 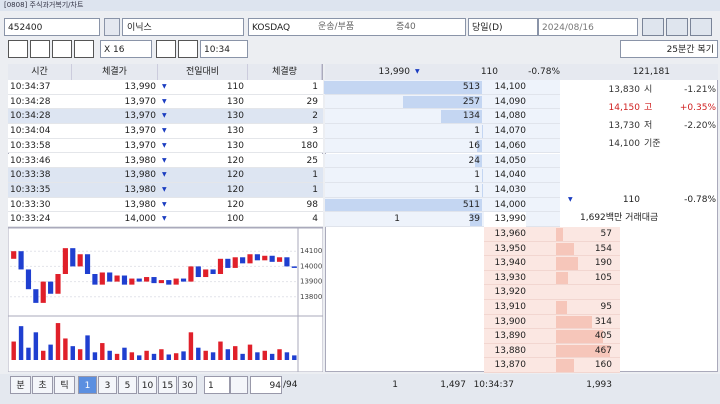 I want to click on speed: X 16, so click(x=126, y=49).